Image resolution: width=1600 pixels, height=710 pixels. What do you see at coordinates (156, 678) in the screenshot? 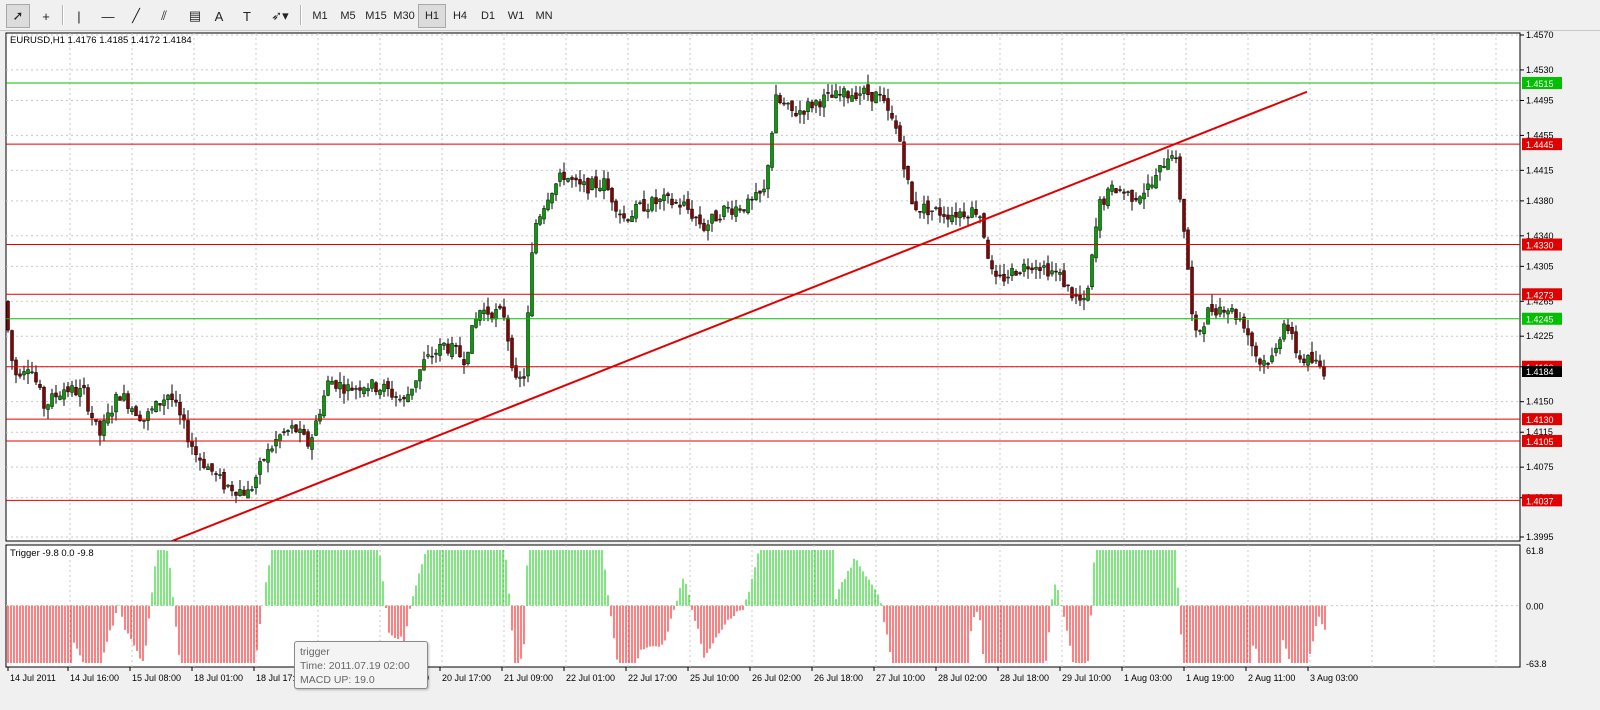
I see `time-axis-label: 15 Jul 08:00` at bounding box center [156, 678].